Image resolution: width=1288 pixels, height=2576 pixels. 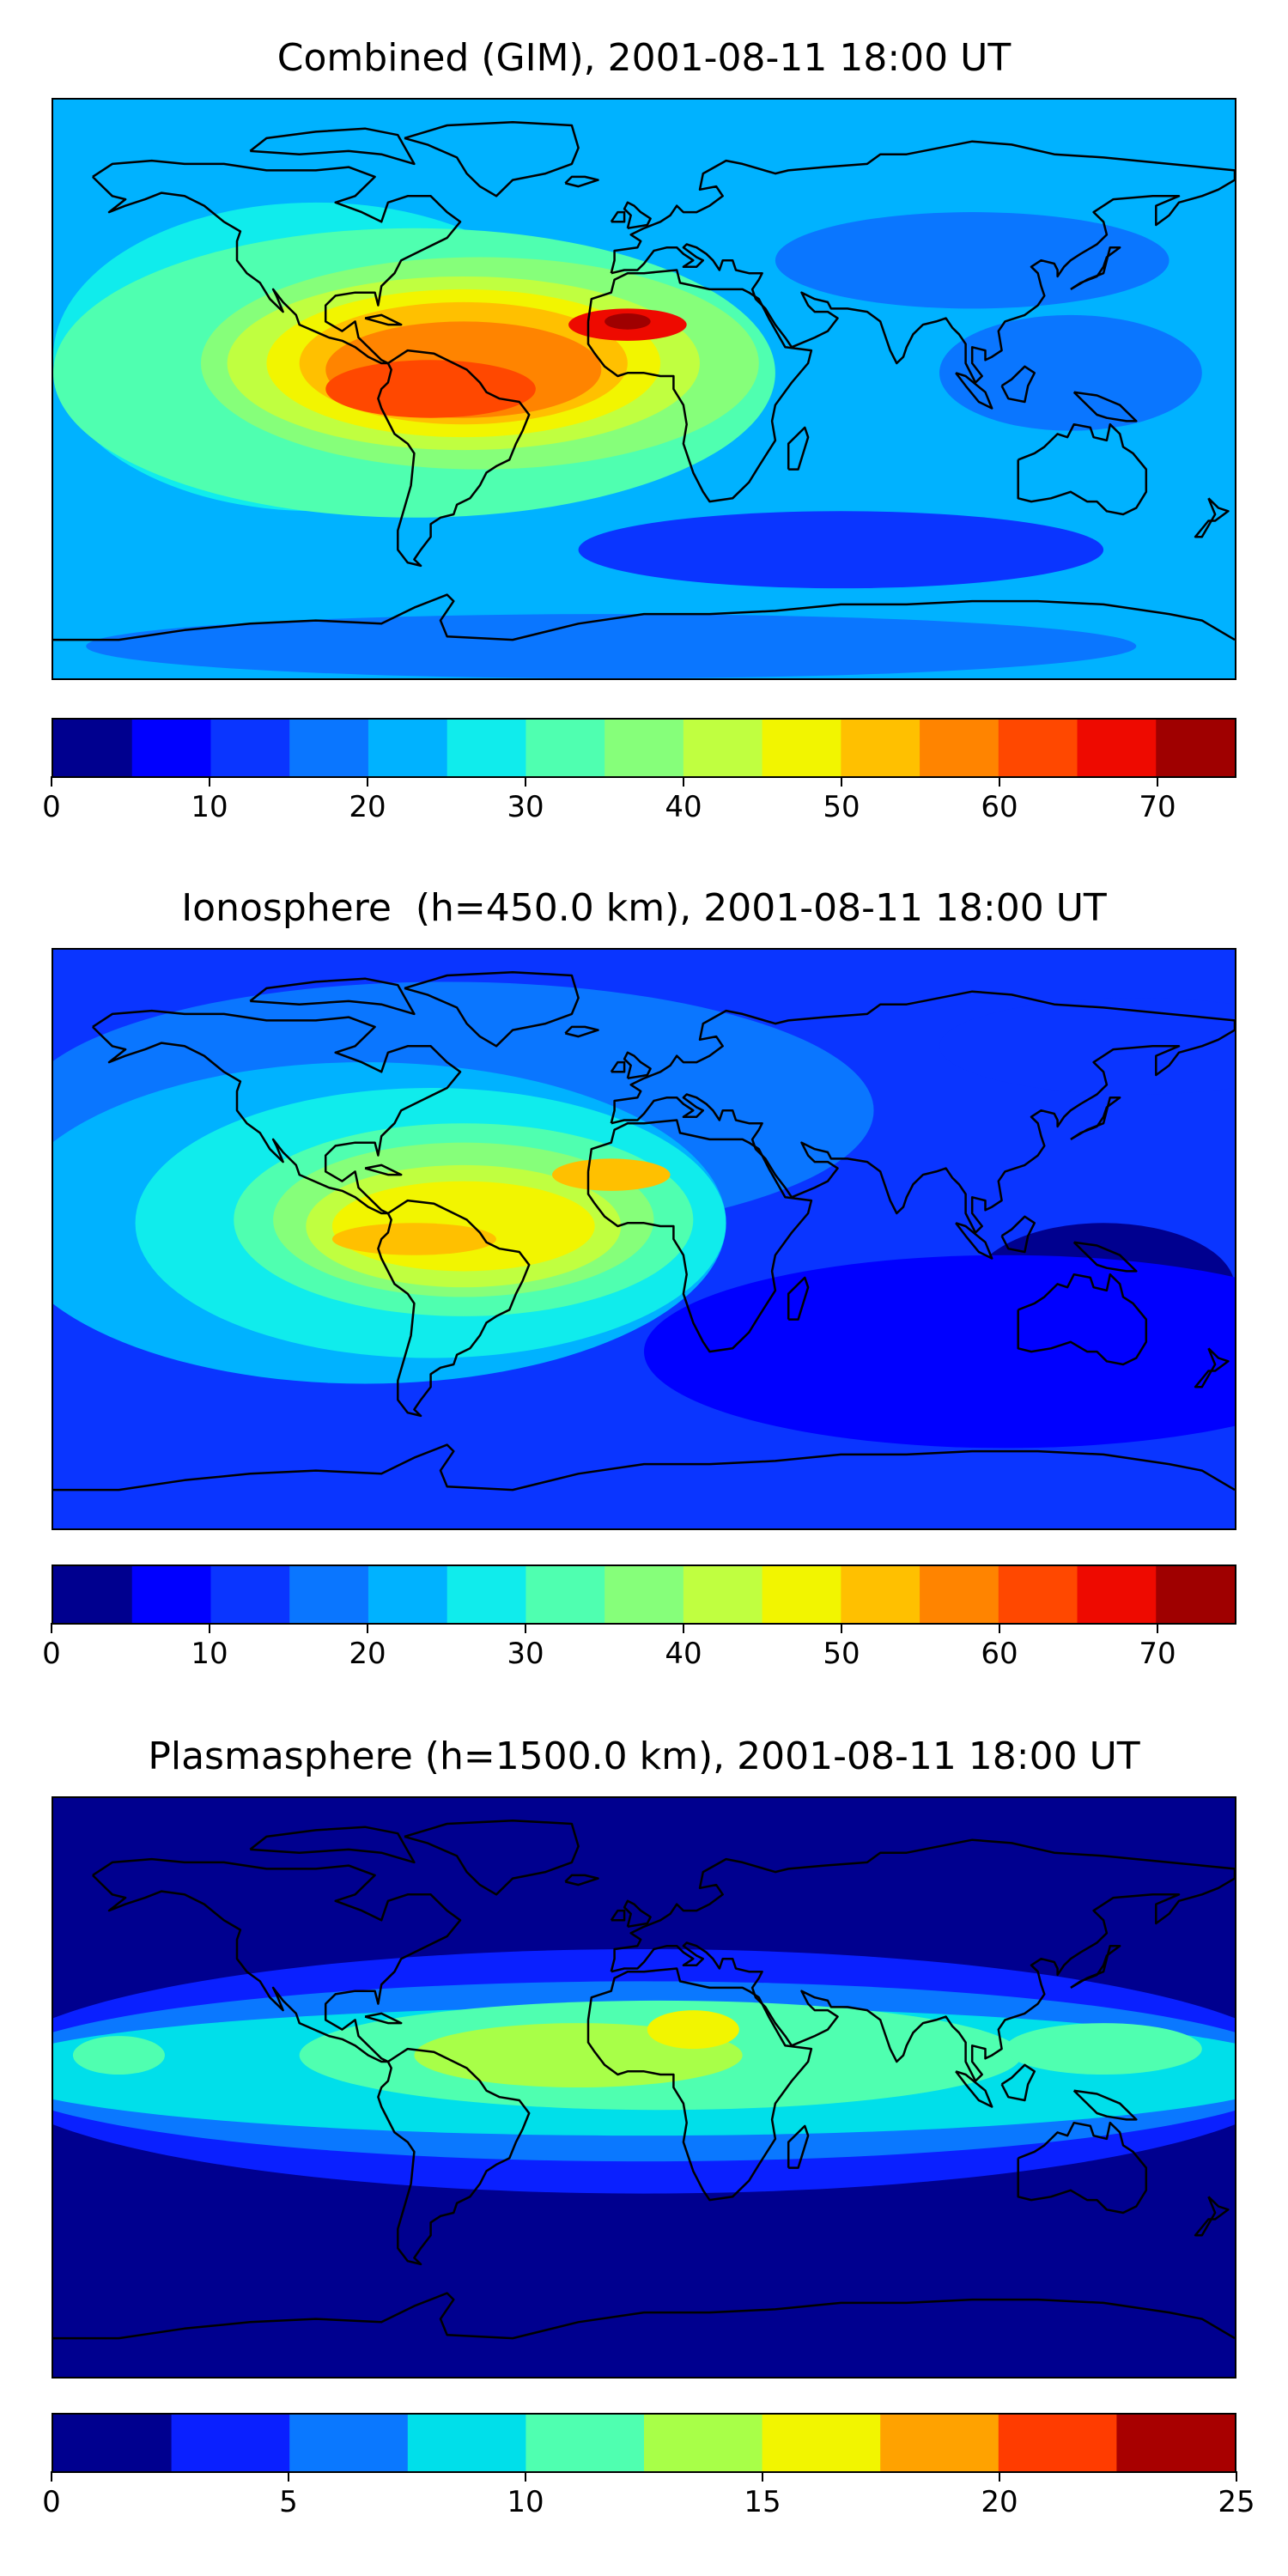 What do you see at coordinates (1096, 1118) in the screenshot?
I see `coastline-japan` at bounding box center [1096, 1118].